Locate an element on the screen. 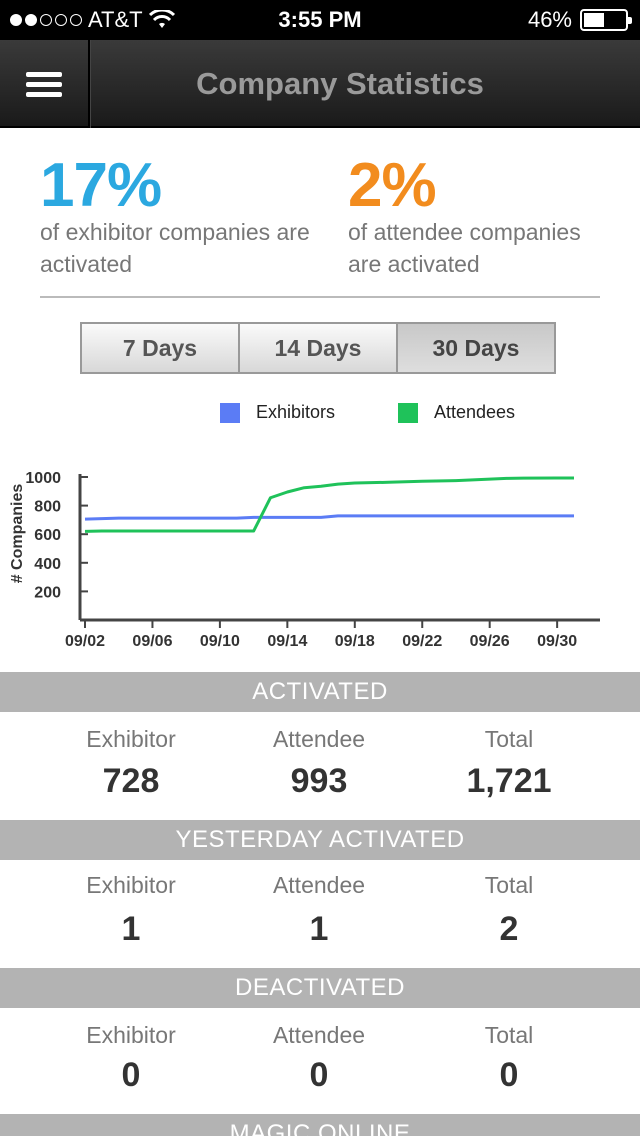 The image size is (640, 1136). menu-button is located at coordinates (45, 84).